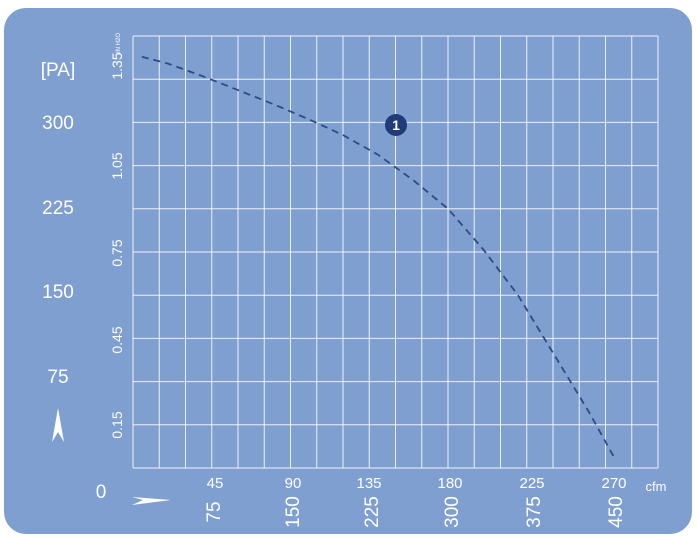  Describe the element at coordinates (117, 165) in the screenshot. I see `secondary-y-tick-label: 1.05` at that location.